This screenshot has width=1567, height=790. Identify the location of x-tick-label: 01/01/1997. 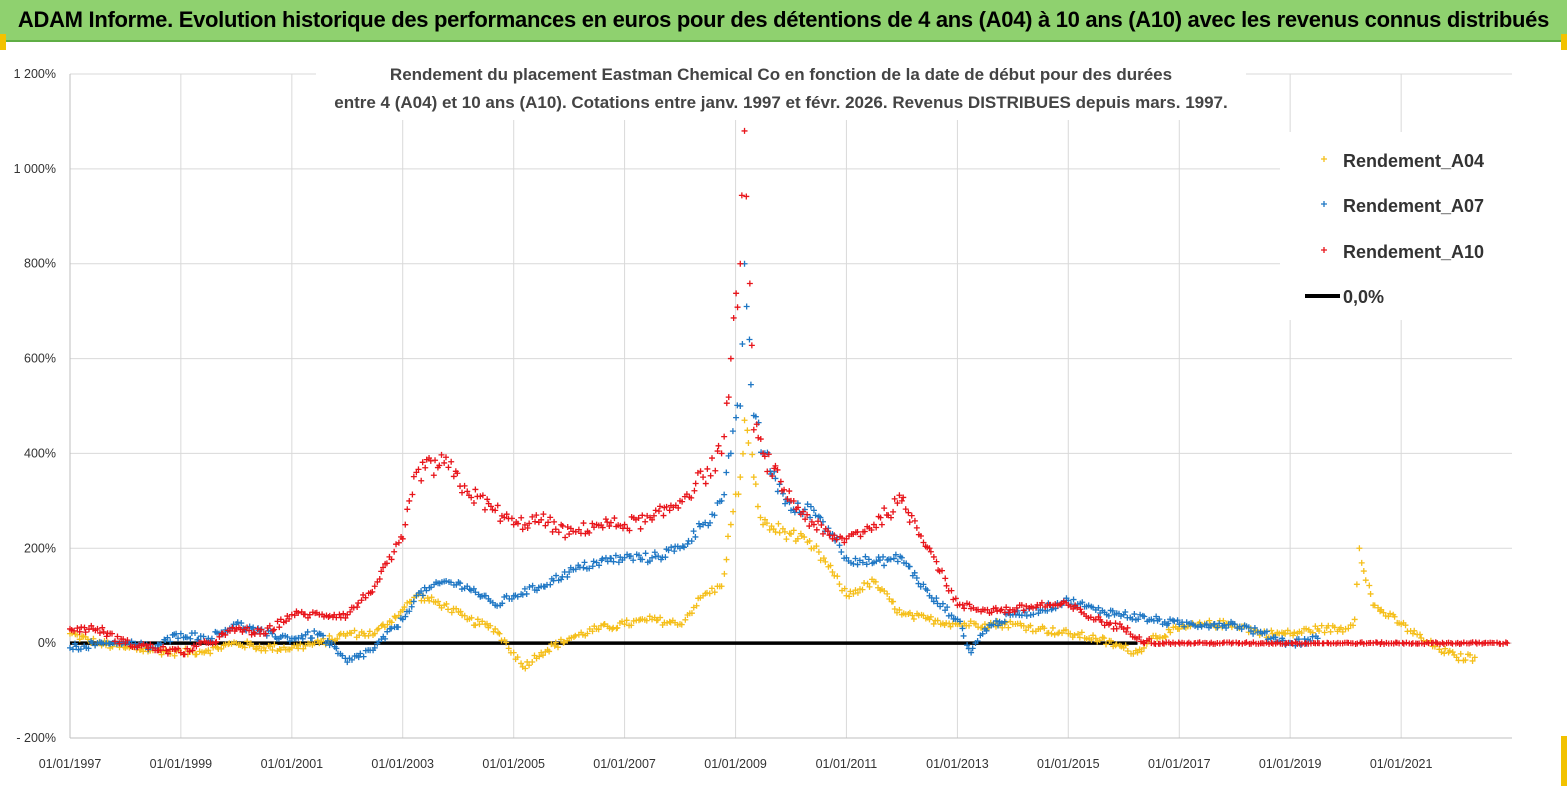
(70, 764).